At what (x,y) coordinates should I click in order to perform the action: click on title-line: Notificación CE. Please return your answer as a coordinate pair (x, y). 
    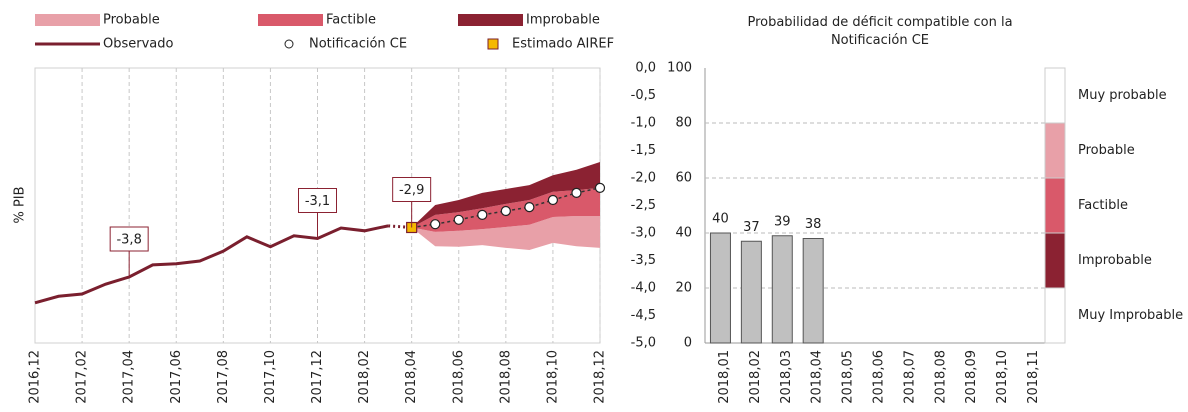
    Looking at the image, I should click on (880, 40).